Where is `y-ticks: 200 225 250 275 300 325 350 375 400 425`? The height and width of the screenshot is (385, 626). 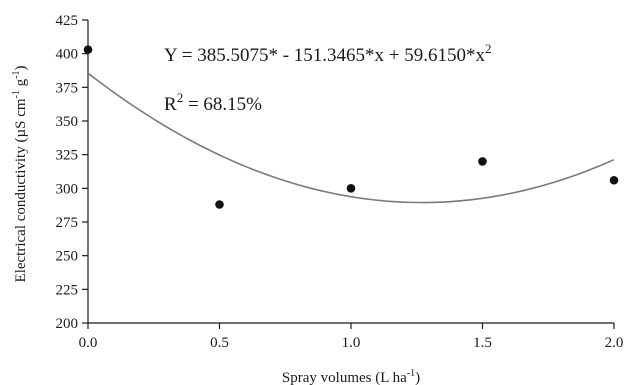
y-ticks: 200 225 250 275 300 325 350 375 400 425 is located at coordinates (72, 172).